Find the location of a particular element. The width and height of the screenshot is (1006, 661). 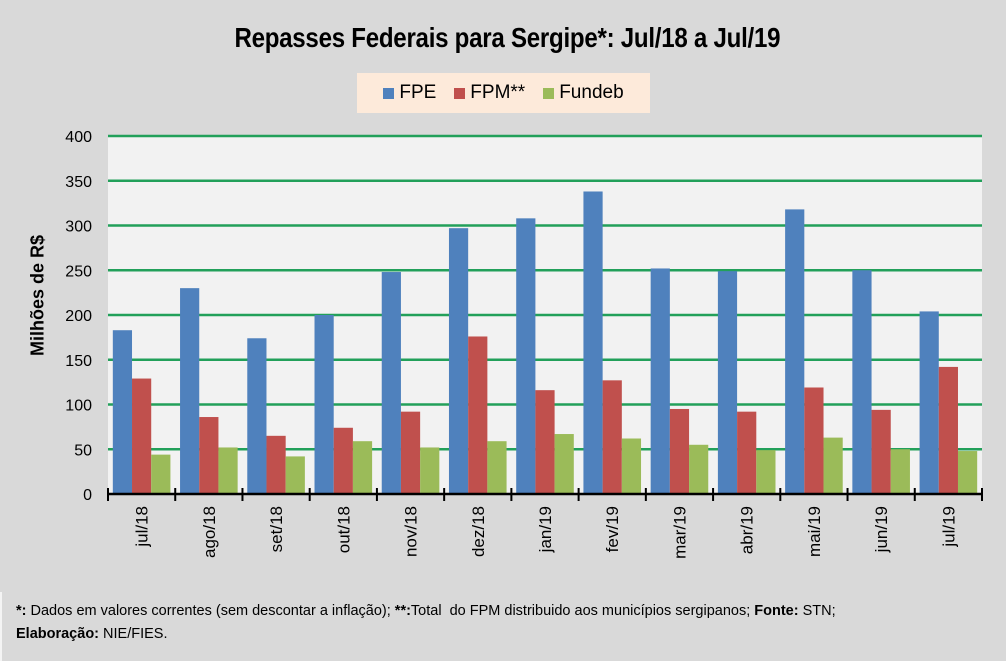

footnote-text: NIE/FIES. is located at coordinates (133, 634).